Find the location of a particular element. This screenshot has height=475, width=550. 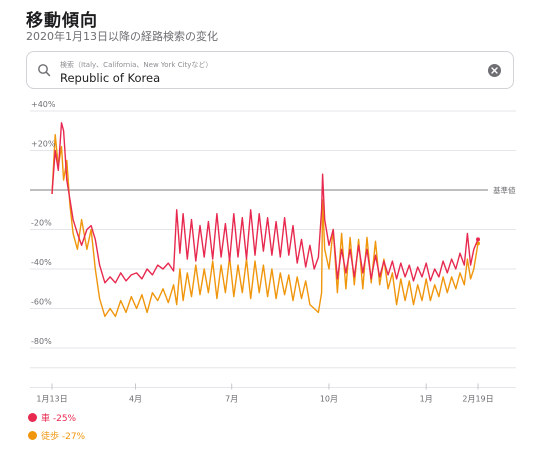

clear-search-button is located at coordinates (494, 70).